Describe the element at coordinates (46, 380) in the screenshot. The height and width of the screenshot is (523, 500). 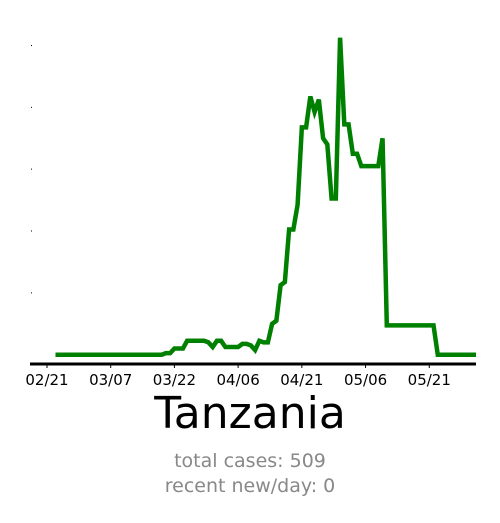
I see `x-tick-label: 02/21` at that location.